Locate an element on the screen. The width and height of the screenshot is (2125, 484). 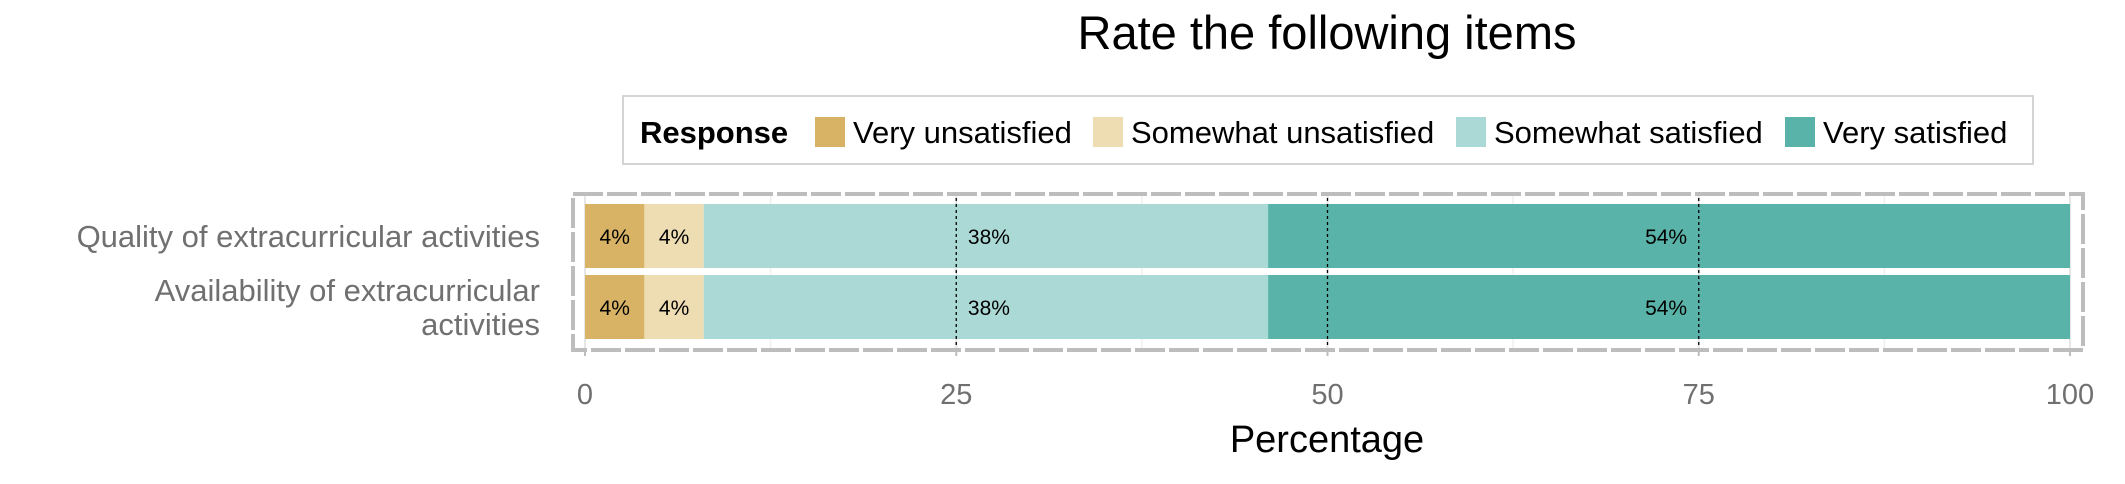
tick-label-100: 100 is located at coordinates (2070, 395).